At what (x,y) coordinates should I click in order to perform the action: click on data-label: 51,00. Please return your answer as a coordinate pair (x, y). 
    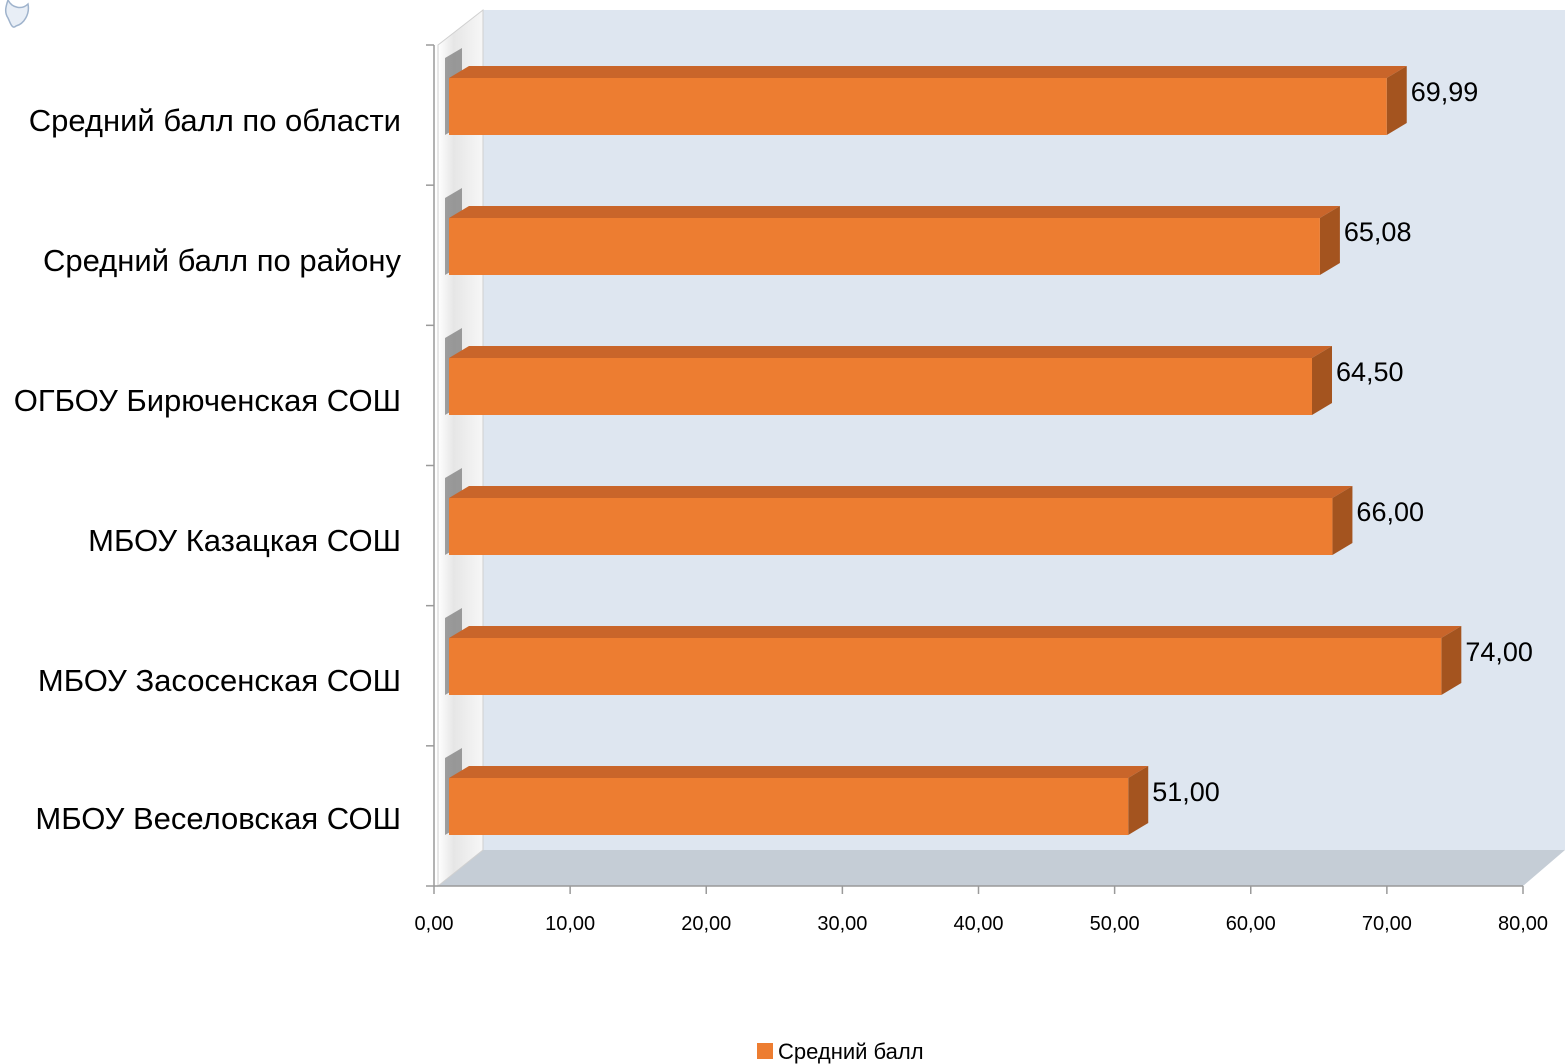
    Looking at the image, I should click on (1186, 792).